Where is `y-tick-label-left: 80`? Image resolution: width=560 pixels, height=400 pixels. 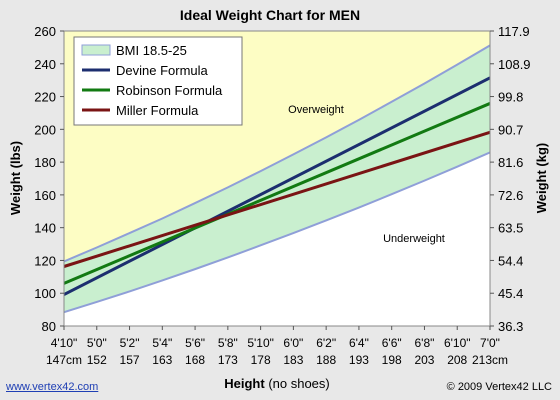 y-tick-label-left: 80 is located at coordinates (49, 326).